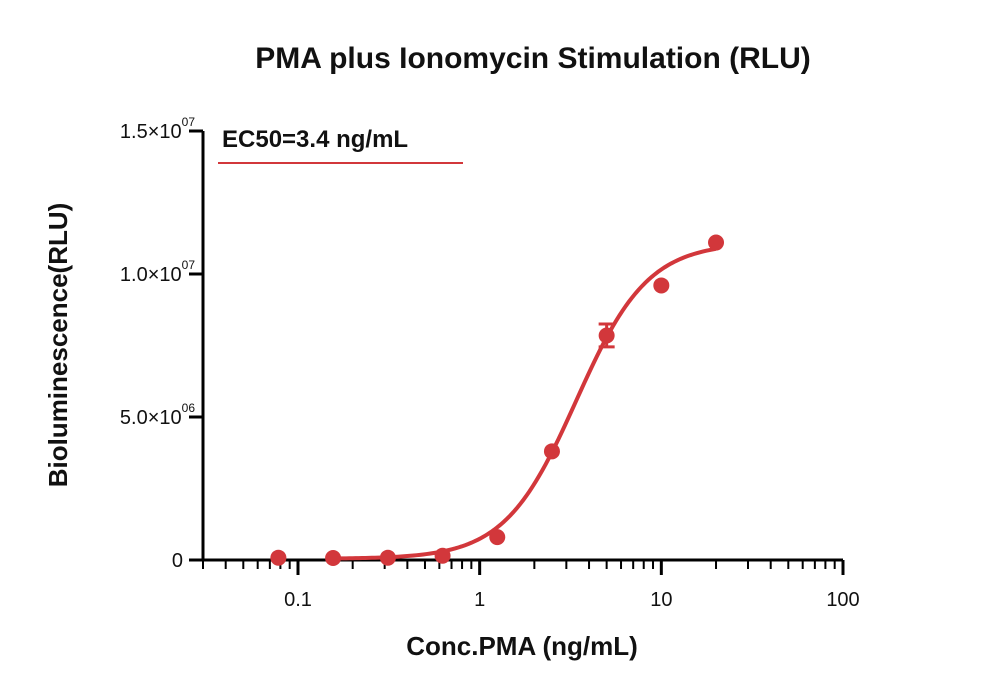  I want to click on ec50-annotation: EC50=3.4 ng/mL, so click(315, 139).